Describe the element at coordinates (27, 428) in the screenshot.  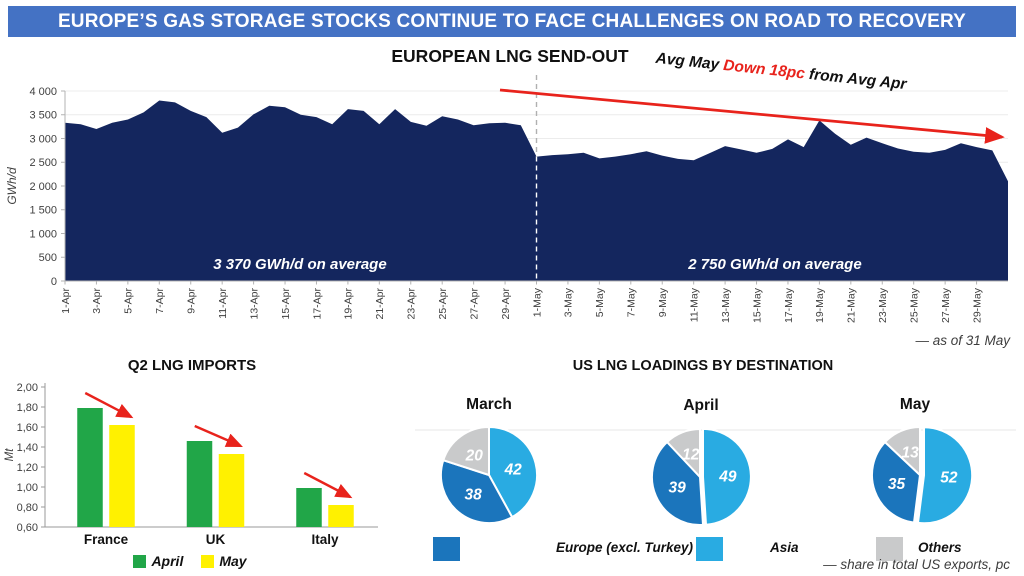
I see `imports-y-tick: 1,60` at that location.